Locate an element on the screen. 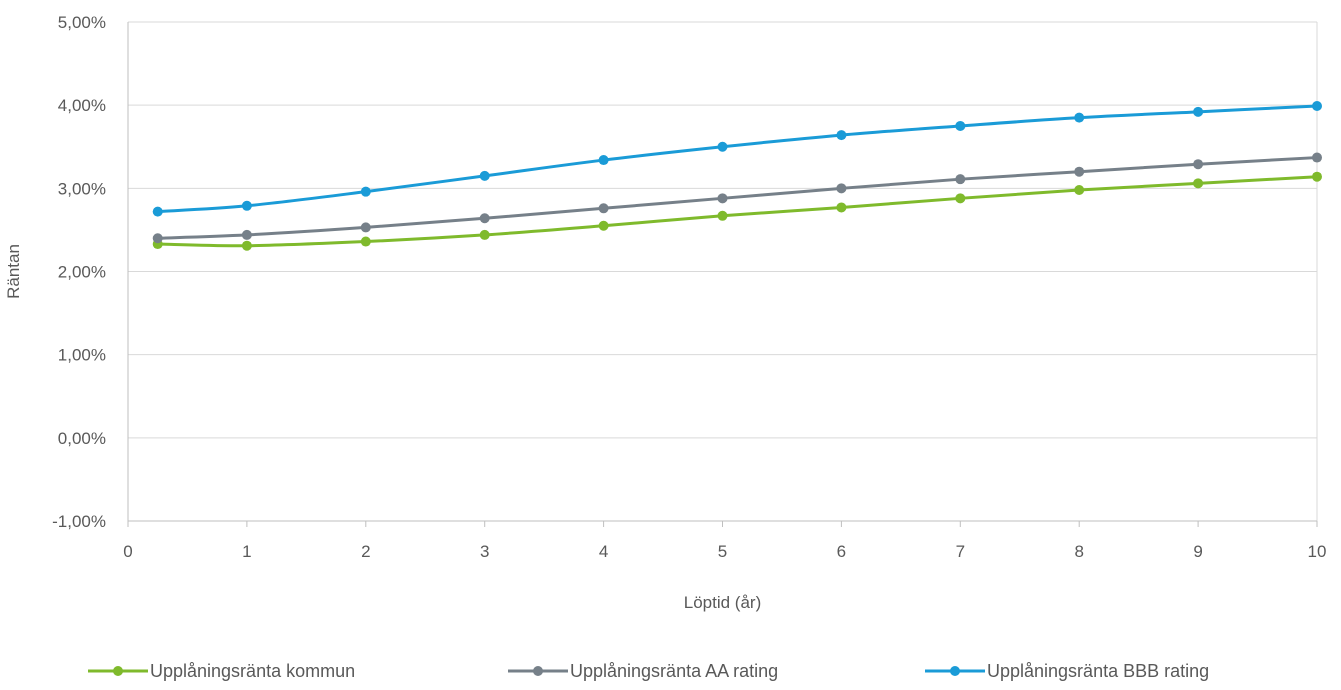 The height and width of the screenshot is (690, 1341). x-tick-label: 4 is located at coordinates (603, 551).